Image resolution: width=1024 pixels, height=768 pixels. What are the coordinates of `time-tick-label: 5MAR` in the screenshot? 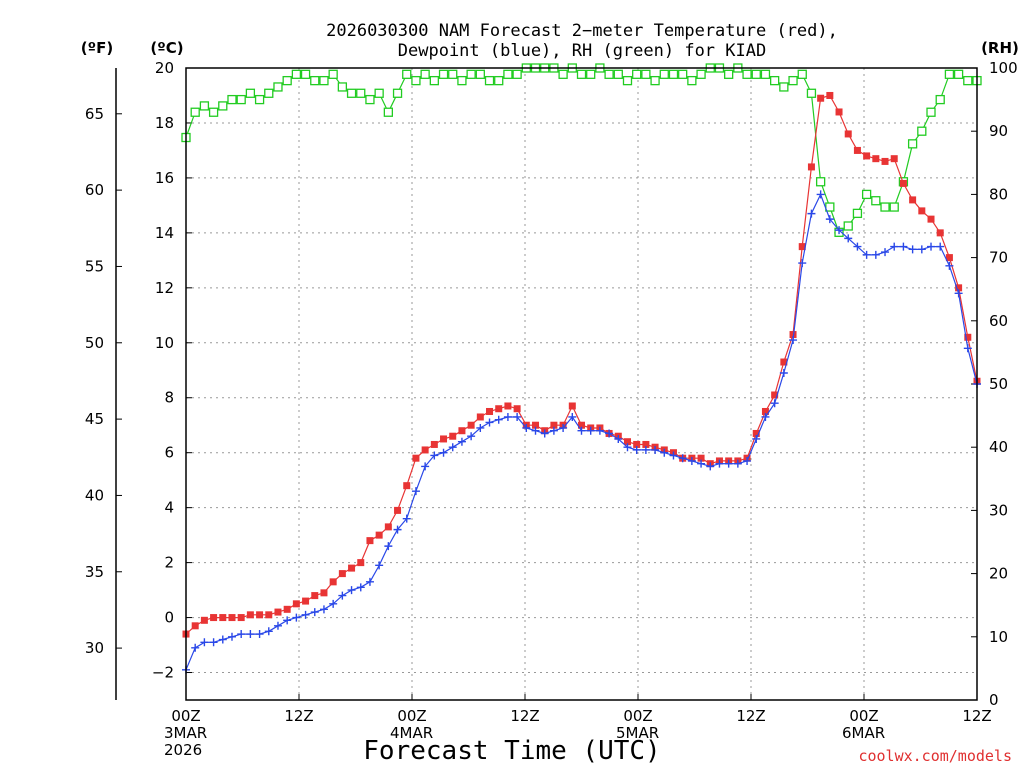 It's located at (637, 733).